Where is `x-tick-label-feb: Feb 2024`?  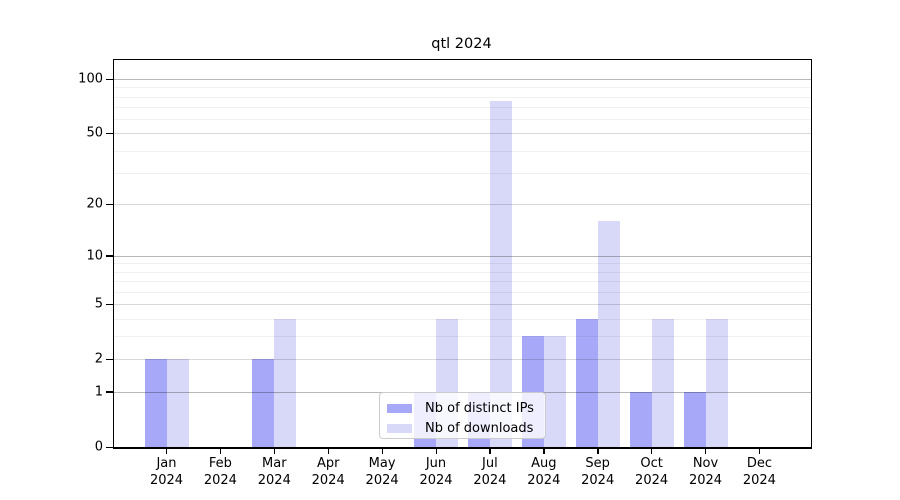
x-tick-label-feb: Feb 2024 is located at coordinates (220, 472).